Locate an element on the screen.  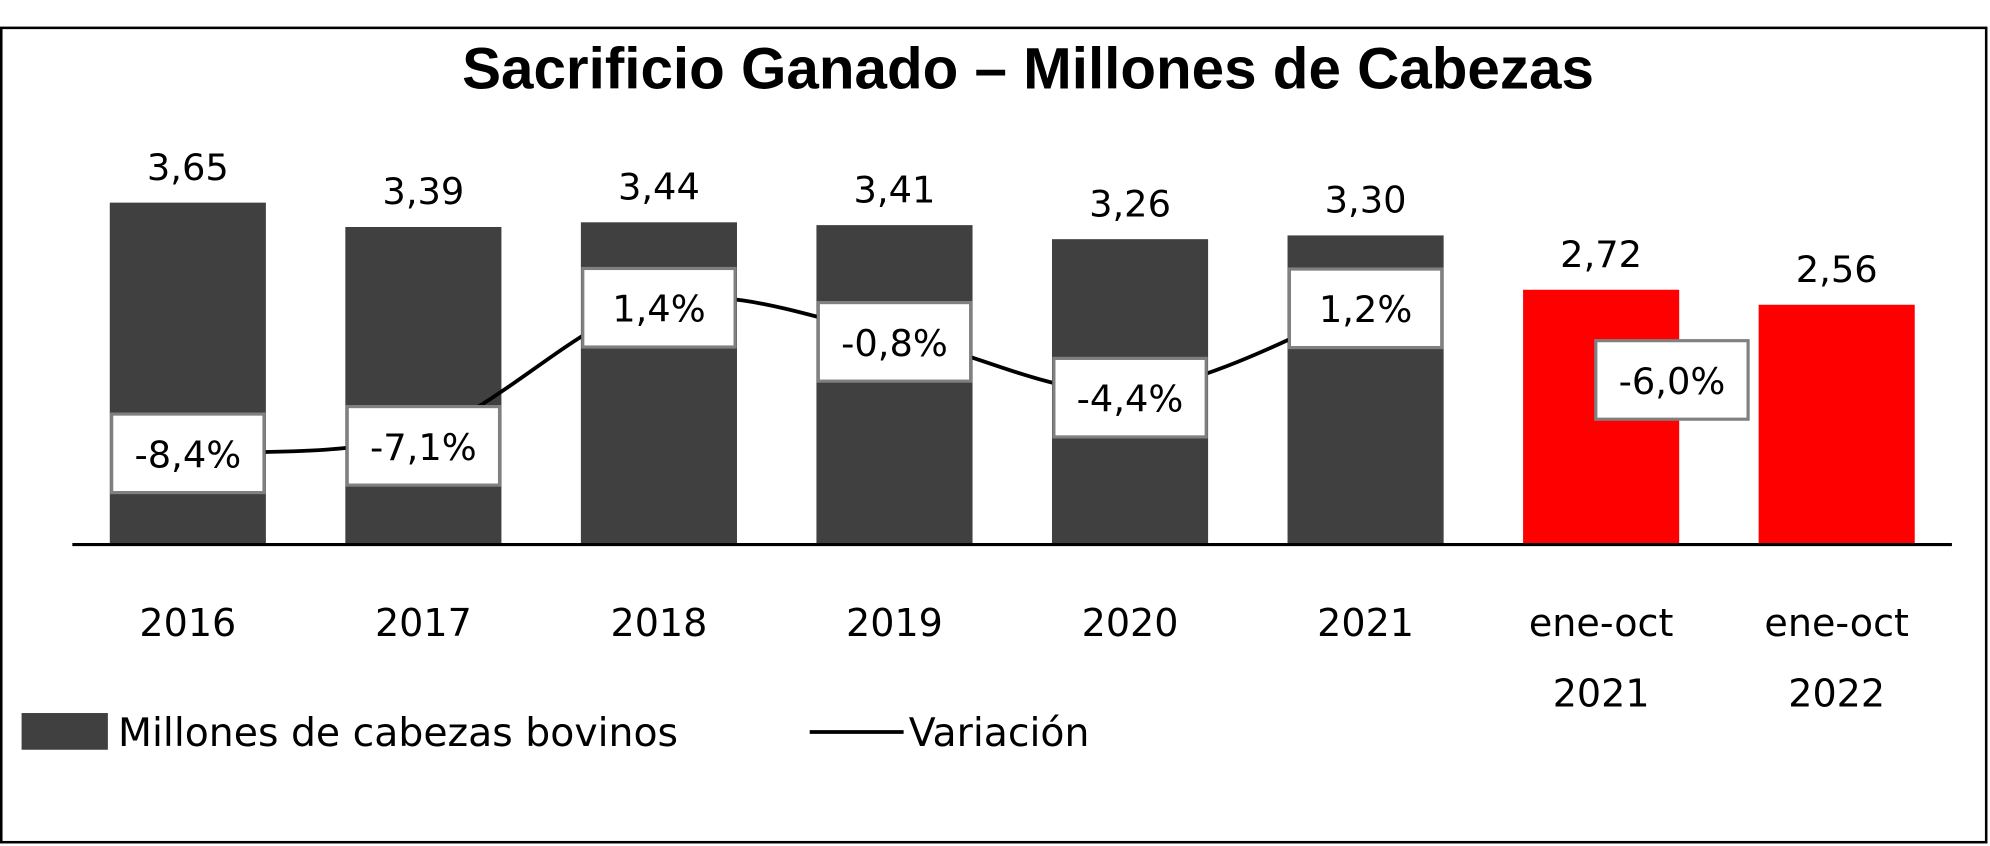
legend: Millones de cabezas bovinos Variación is located at coordinates (555, 733).